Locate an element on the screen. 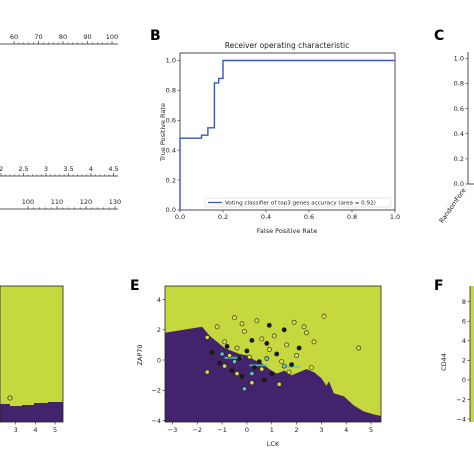 Image resolution: width=474 pixels, height=474 pixels. bar-chart-fragment: 1.0 0.8 0.6 0.4 0.2 0.0 RandomFore is located at coordinates (456, 138).